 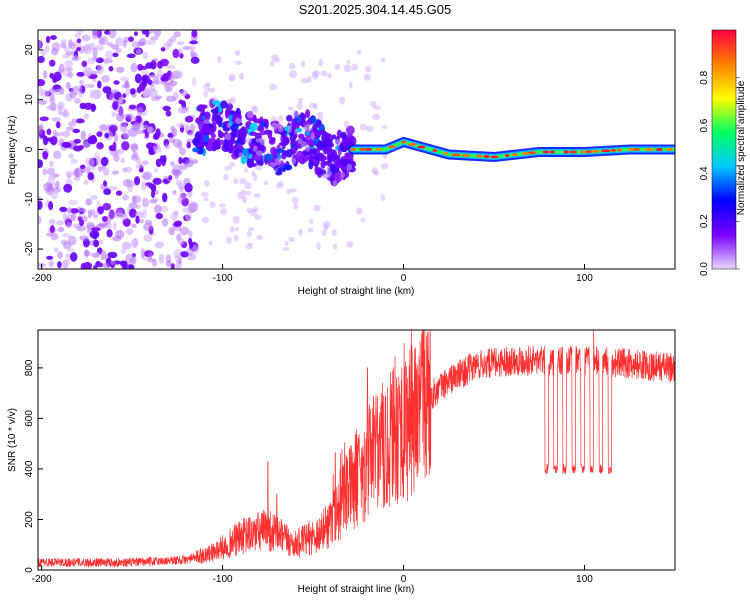 I want to click on x-tick-label: 0, so click(x=404, y=278).